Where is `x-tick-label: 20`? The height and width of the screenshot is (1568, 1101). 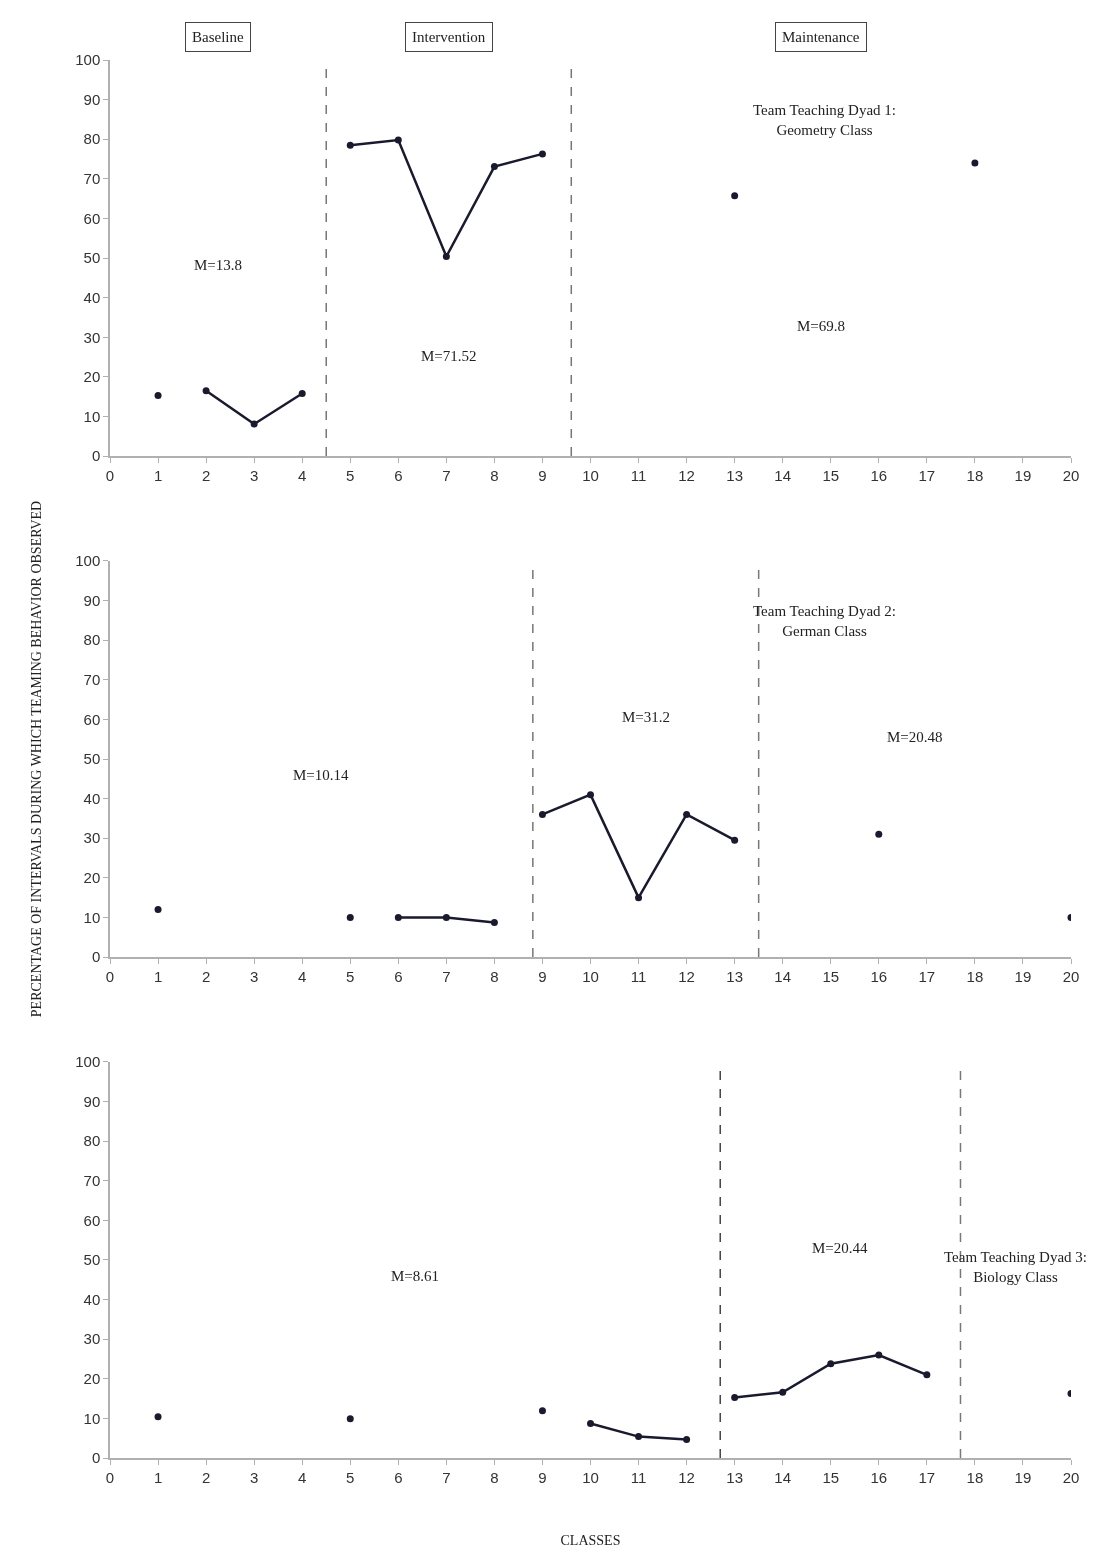
x-tick-label: 20 is located at coordinates (1071, 976).